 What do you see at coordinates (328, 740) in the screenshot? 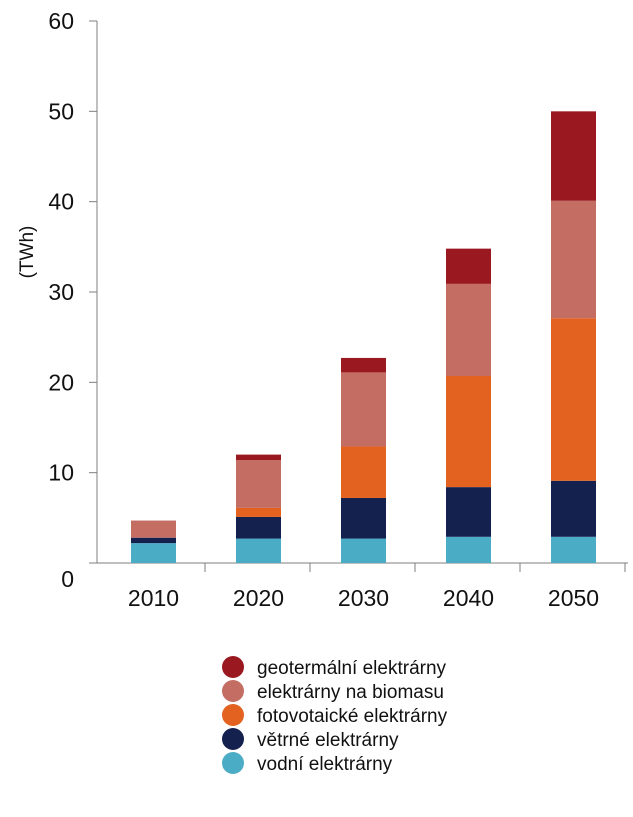
I see `legend-label: větrné elektrárny` at bounding box center [328, 740].